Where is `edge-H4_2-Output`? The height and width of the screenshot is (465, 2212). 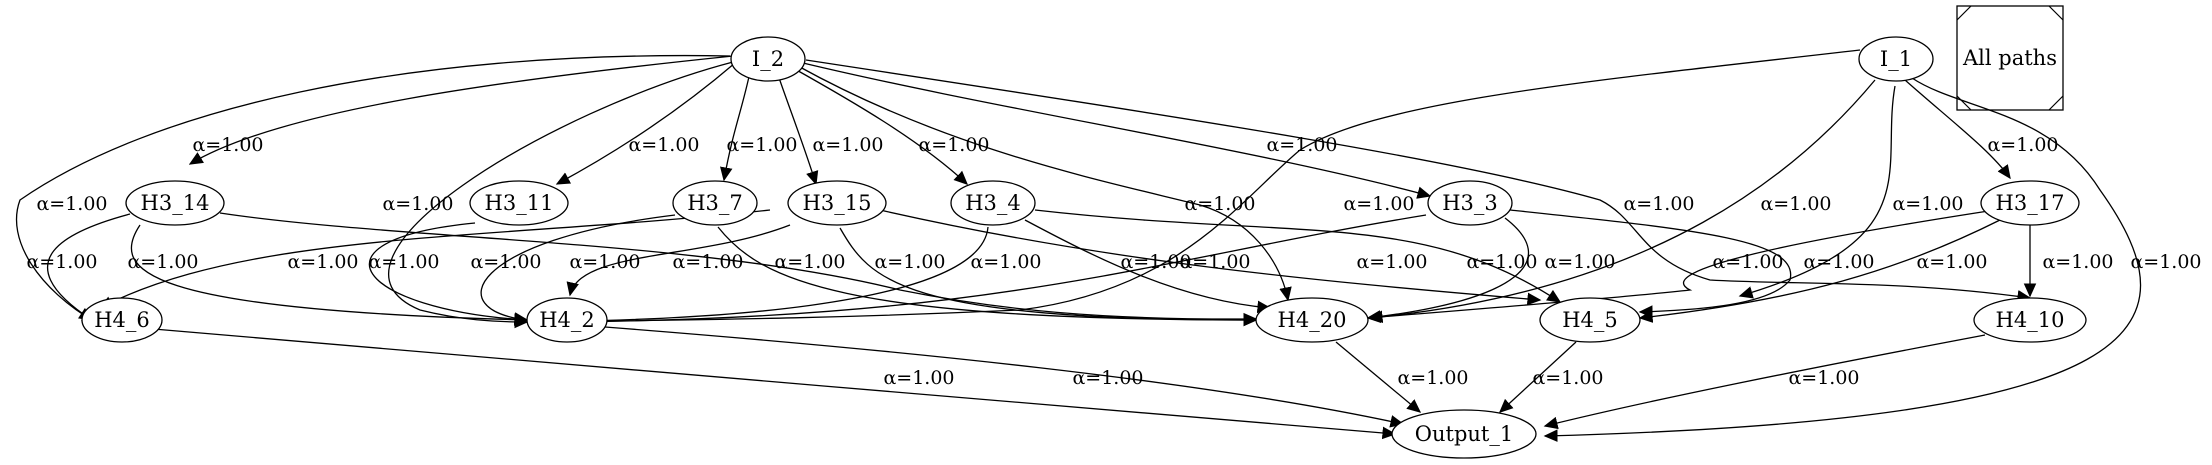
edge-H4_2-Output is located at coordinates (1004, 377).